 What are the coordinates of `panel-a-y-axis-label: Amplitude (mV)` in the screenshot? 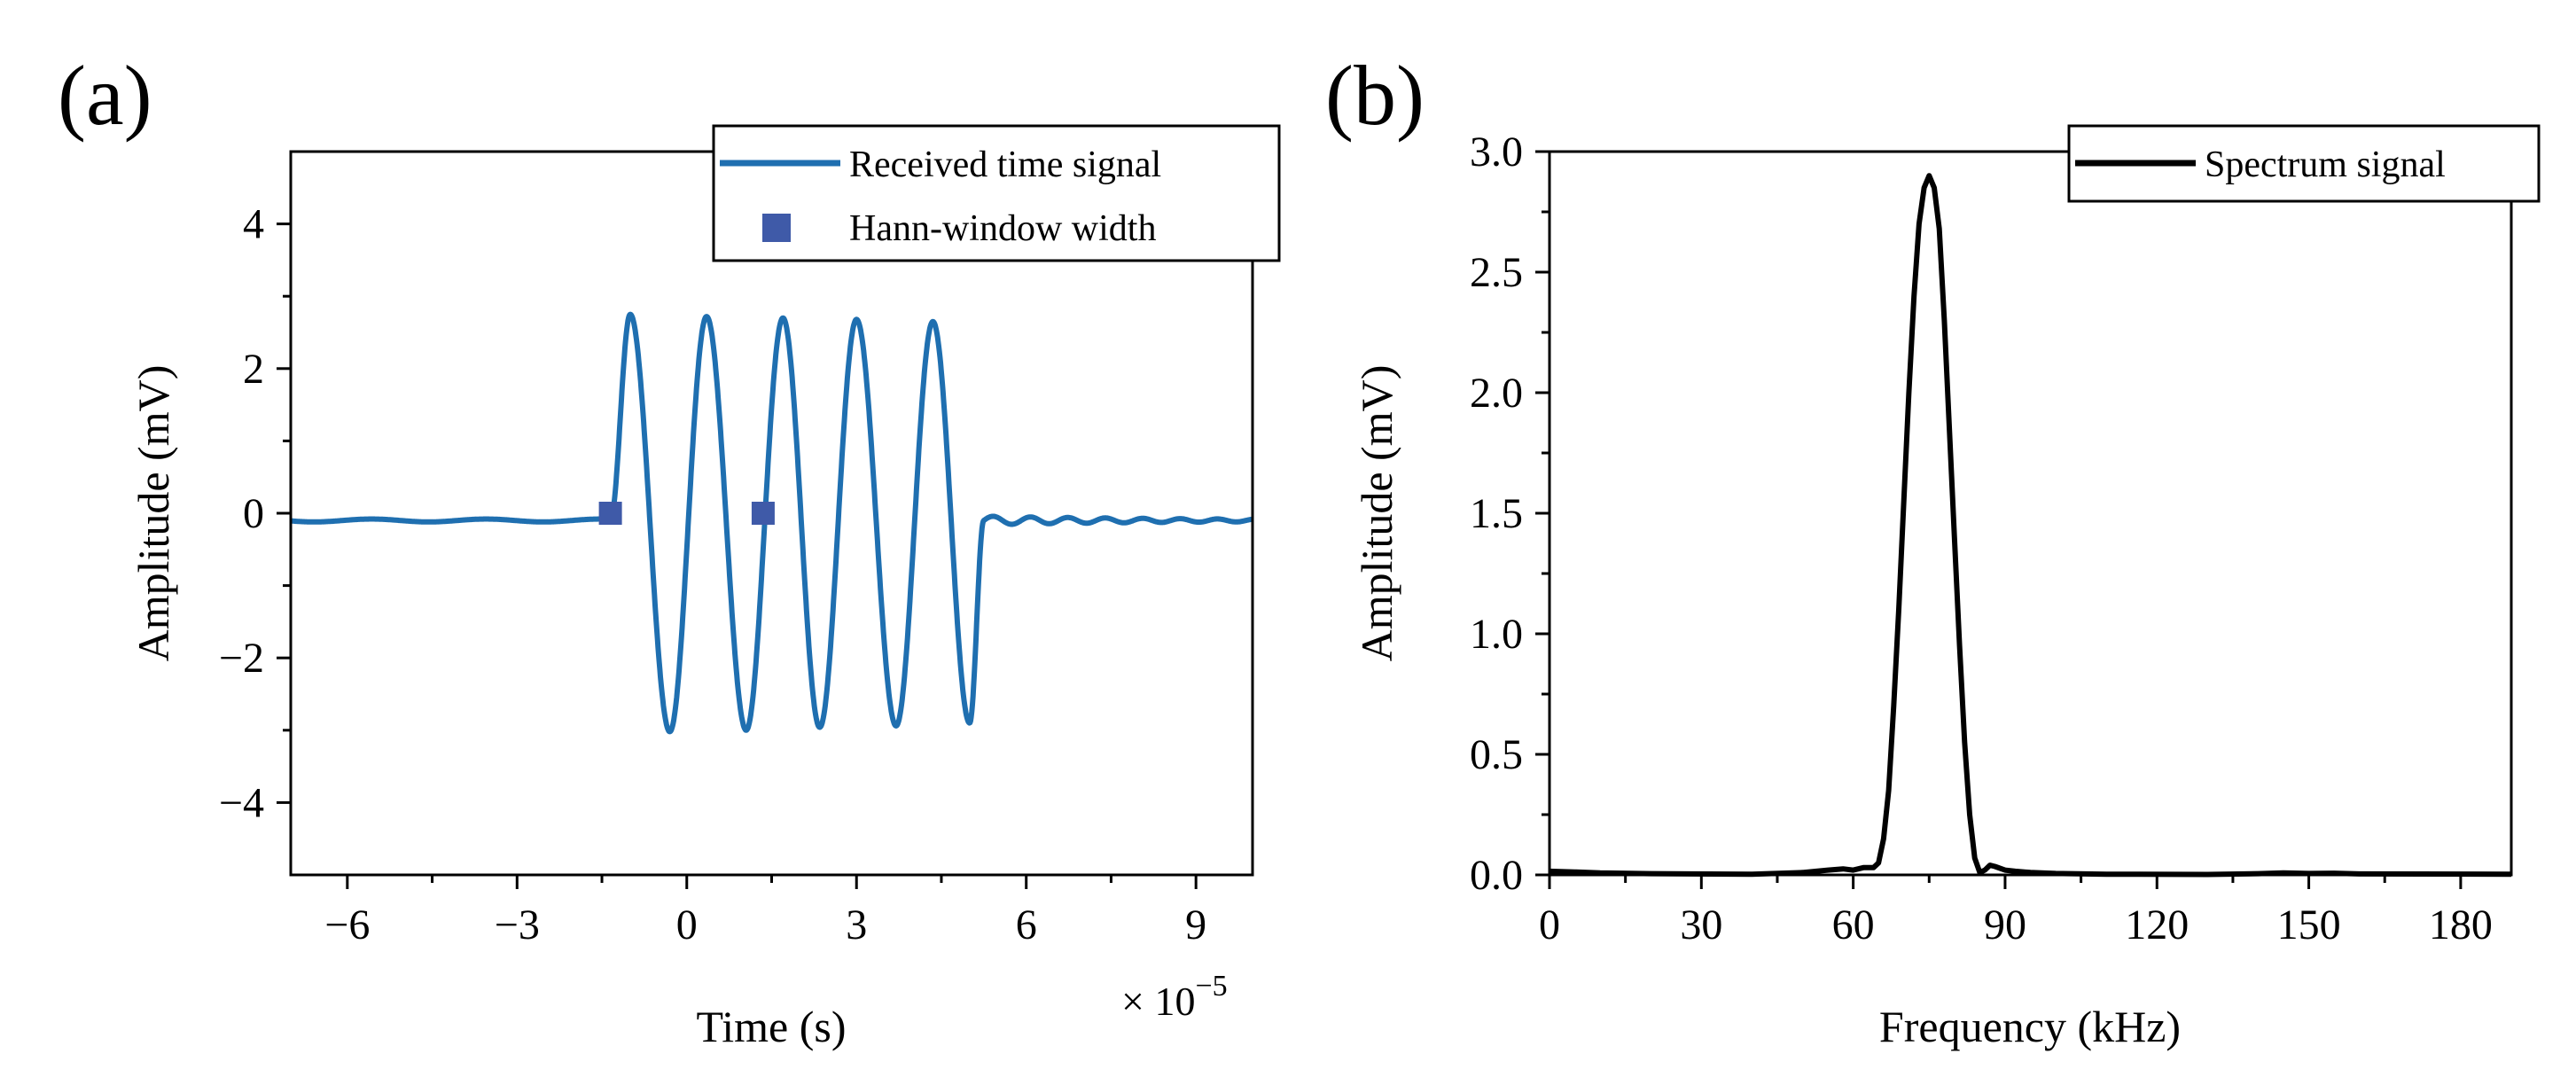 It's located at (153, 513).